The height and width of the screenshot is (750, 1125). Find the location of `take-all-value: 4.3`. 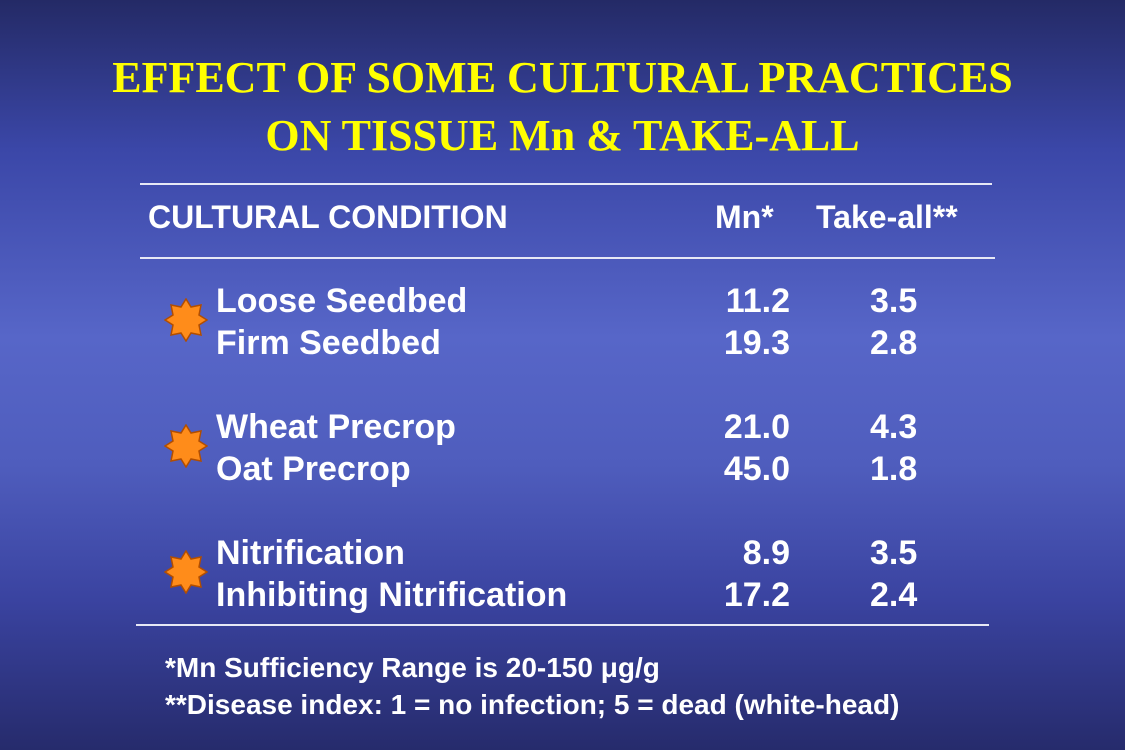

take-all-value: 4.3 is located at coordinates (894, 427).